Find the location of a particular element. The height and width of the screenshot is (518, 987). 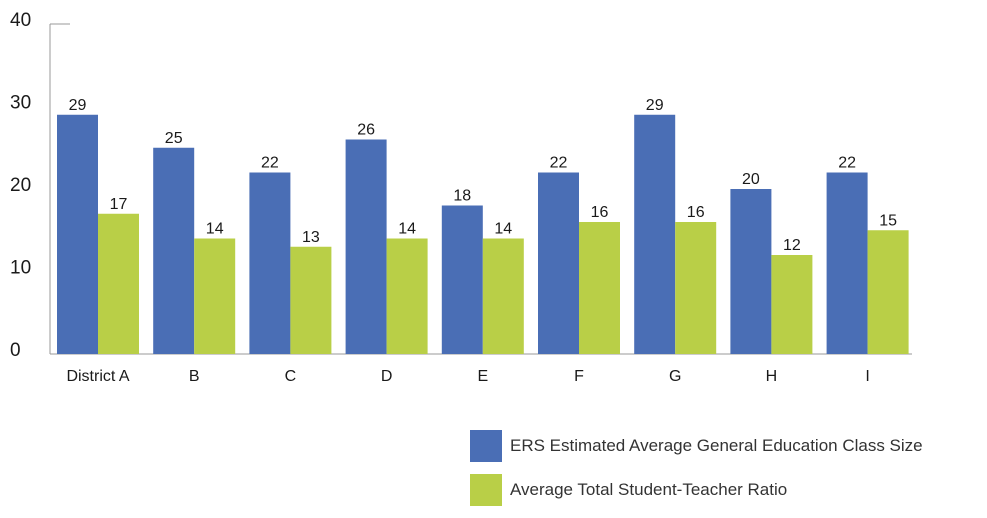

bar-value-label: 18 is located at coordinates (462, 196).